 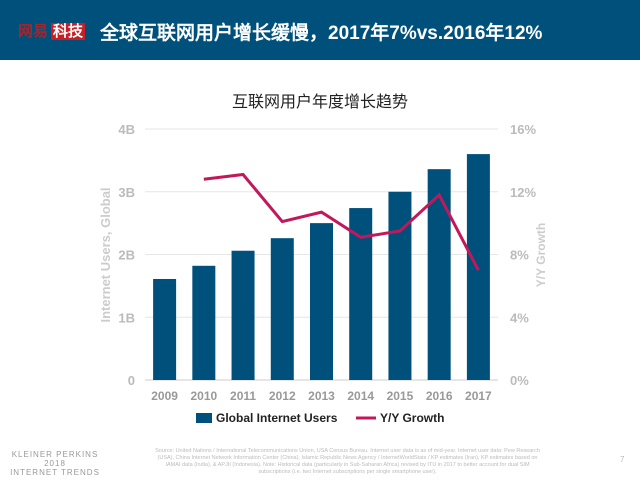 I want to click on bar-2016, so click(x=439, y=274).